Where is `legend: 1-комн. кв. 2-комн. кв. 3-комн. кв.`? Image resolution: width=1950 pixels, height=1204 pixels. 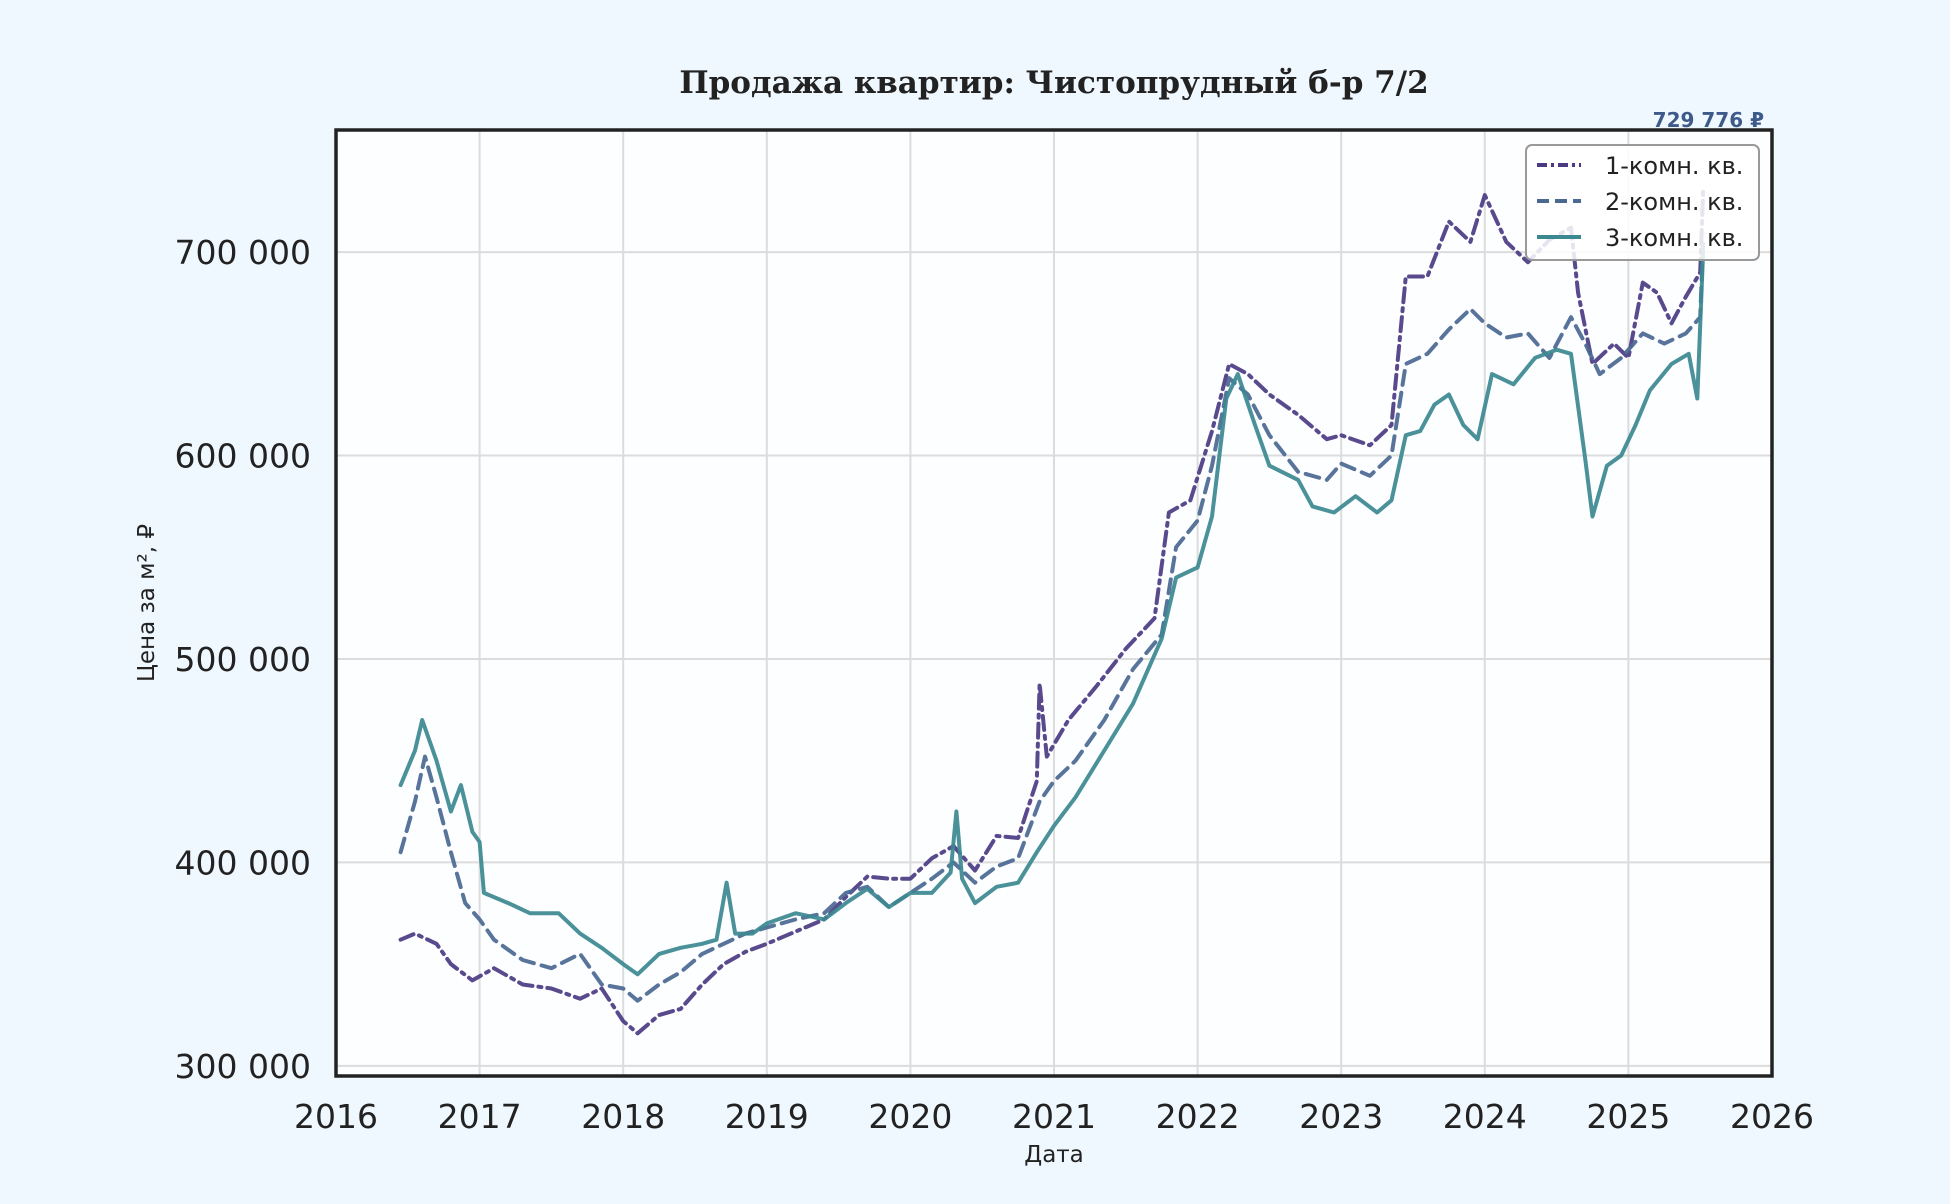 legend: 1-комн. кв. 2-комн. кв. 3-комн. кв. is located at coordinates (1642, 202).